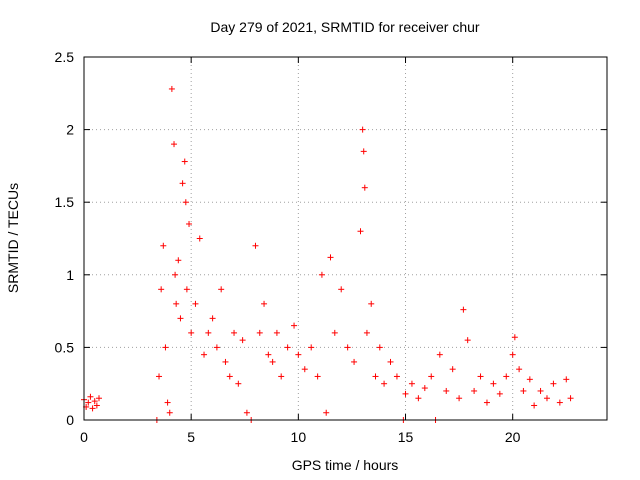 The height and width of the screenshot is (480, 640). I want to click on x-tick-label: 0, so click(84, 437).